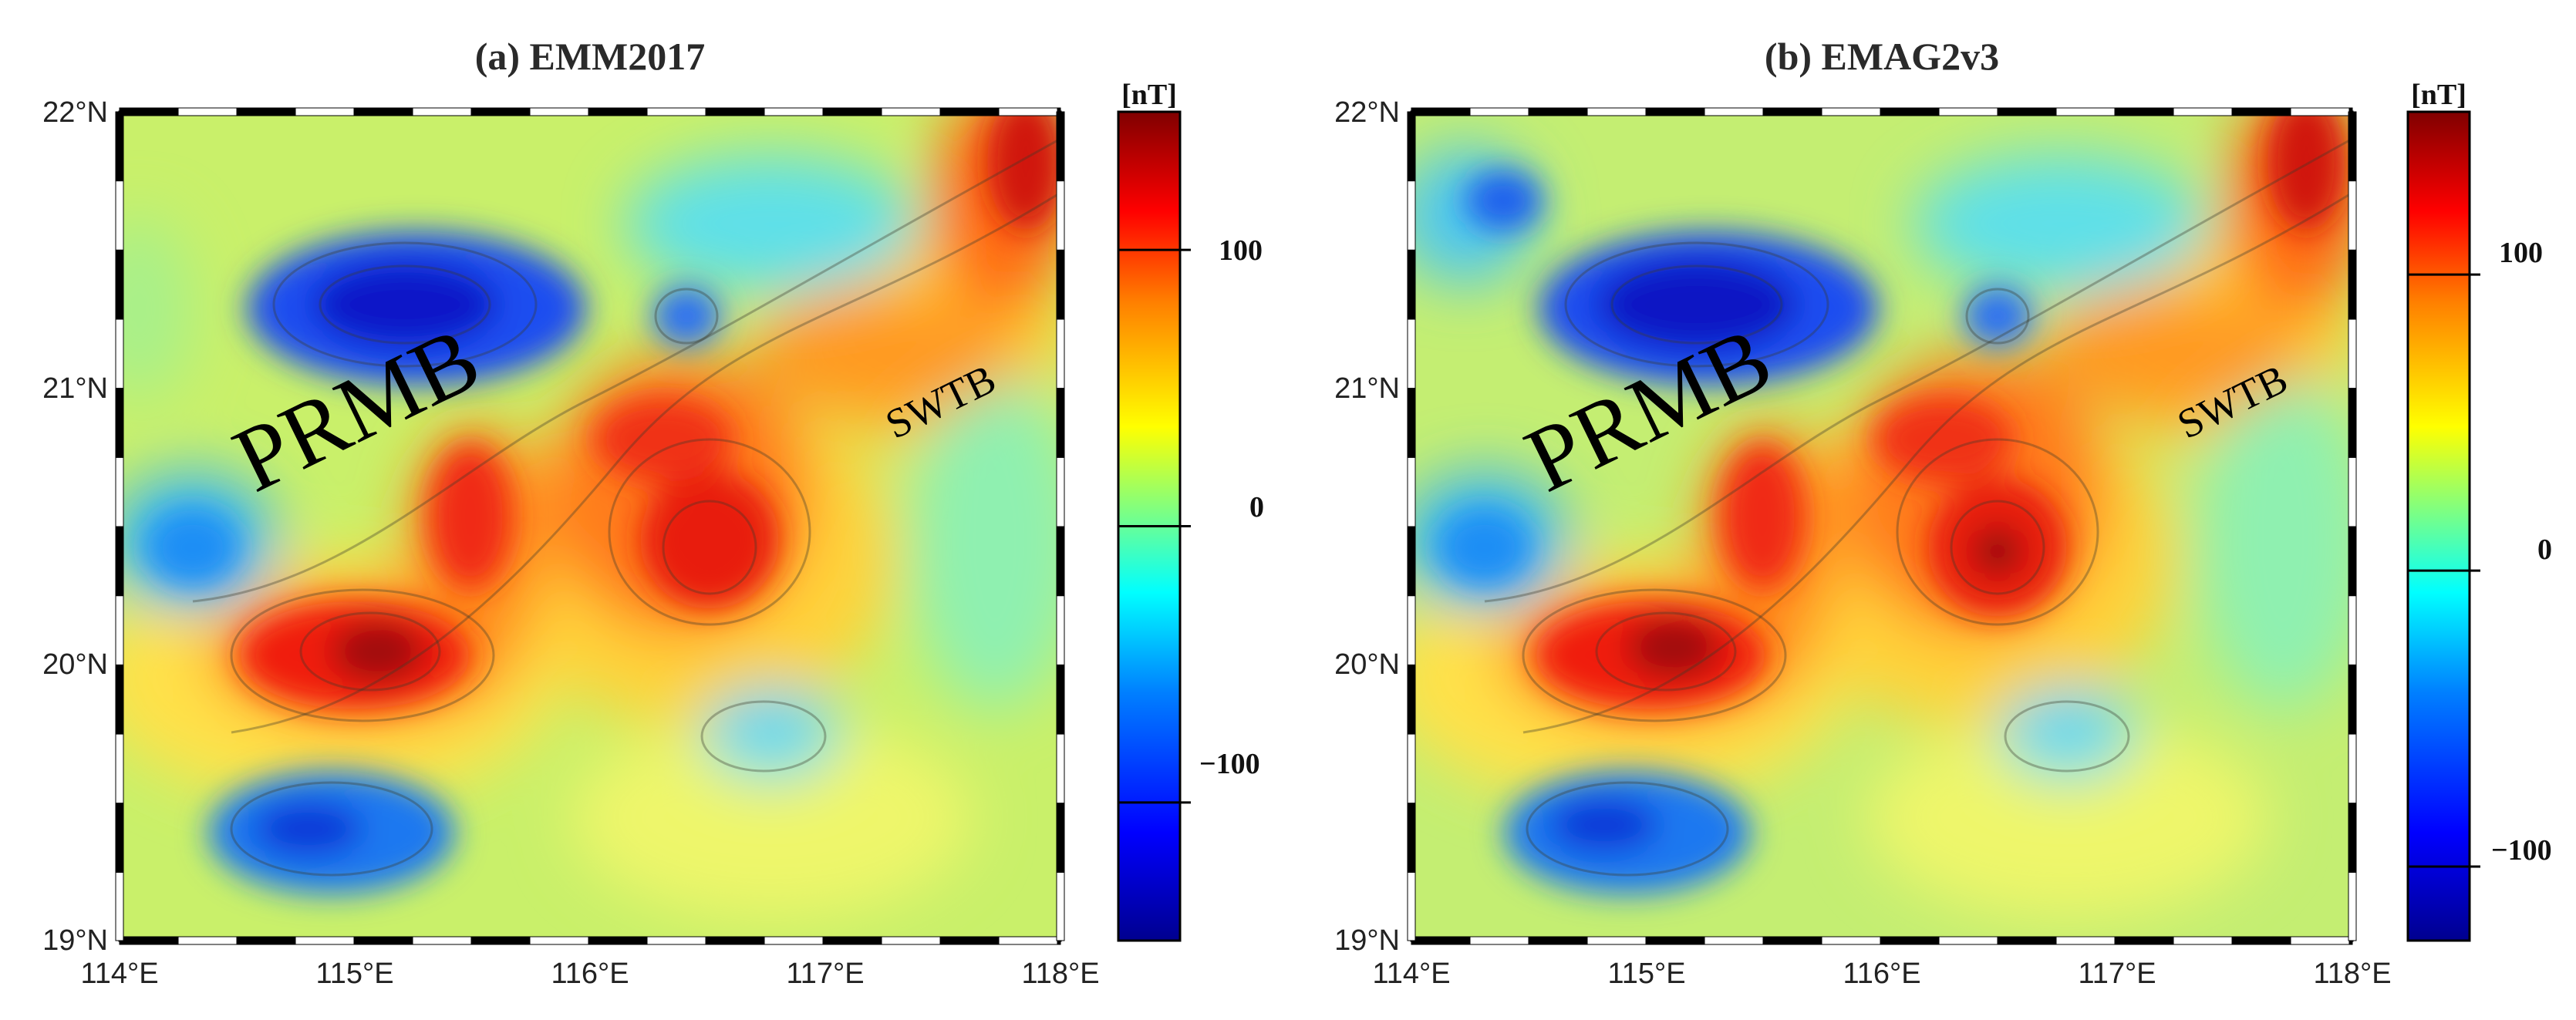 This screenshot has height=1020, width=2576. I want to click on panel-b-lat-label: 21°N, so click(1367, 388).